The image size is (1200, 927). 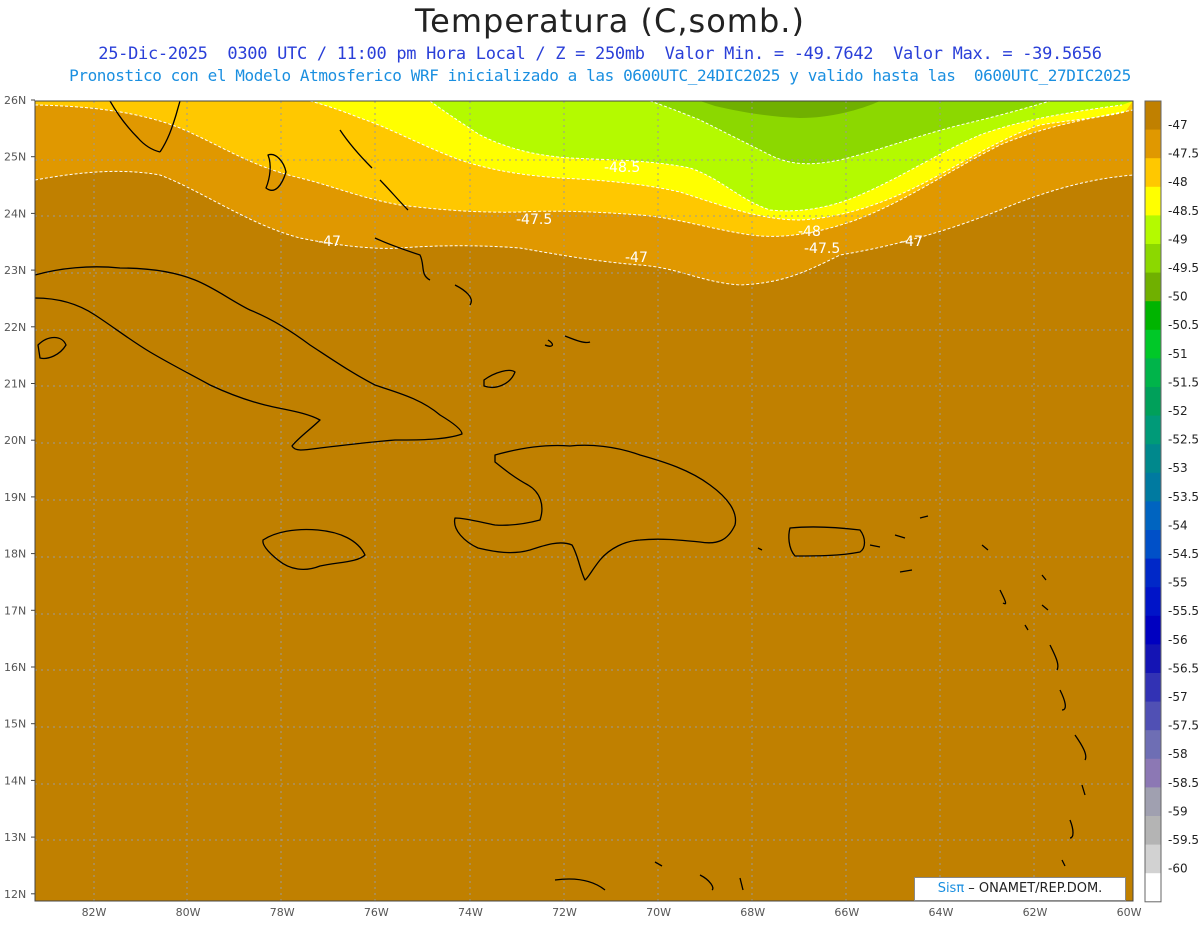 I want to click on lon-label: 82W, so click(x=94, y=912).